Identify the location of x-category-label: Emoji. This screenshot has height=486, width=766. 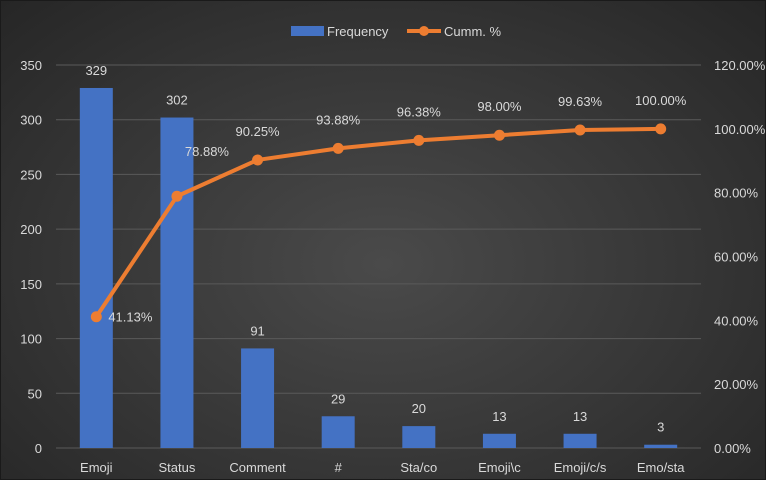
(96, 467).